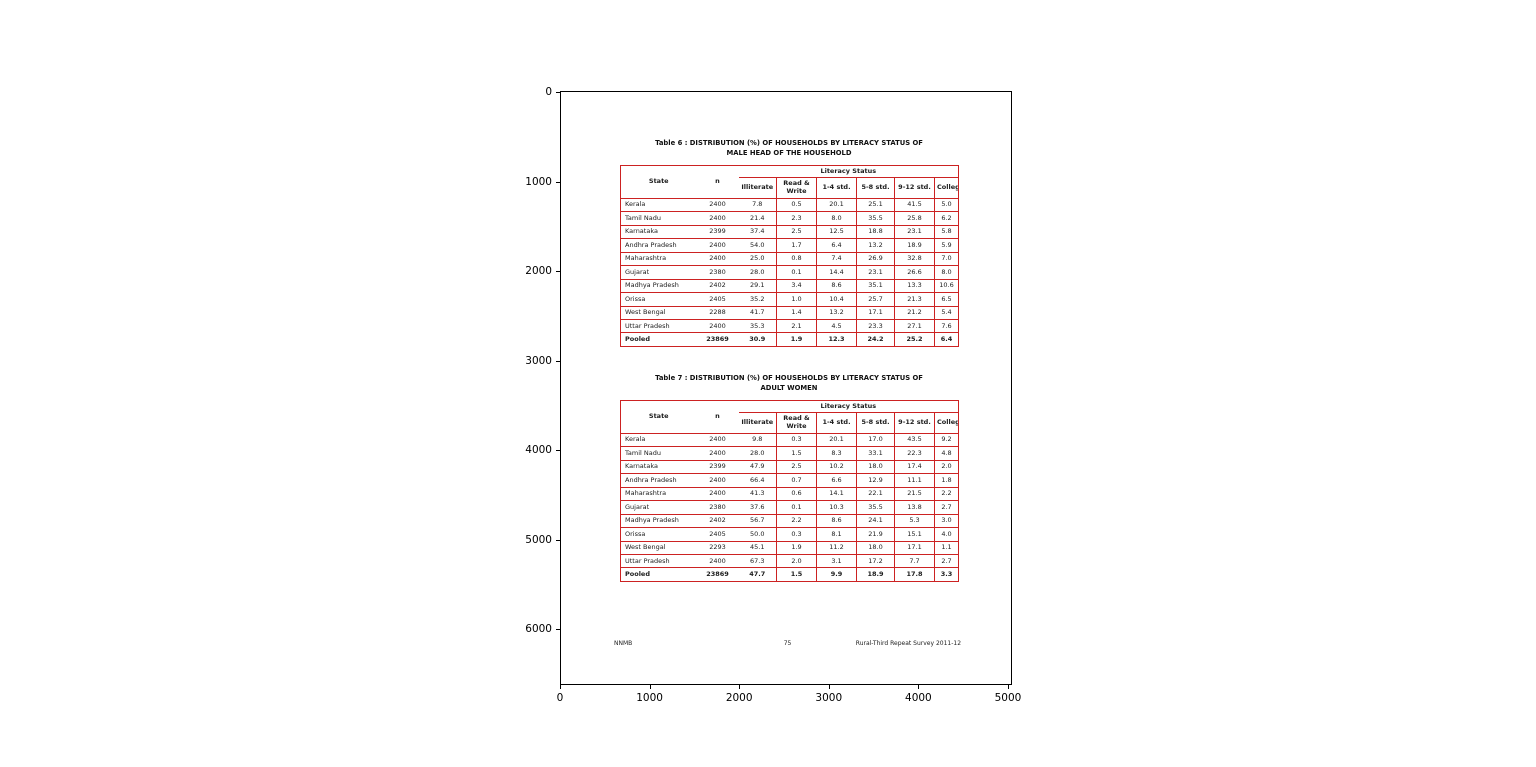  What do you see at coordinates (836, 258) in the screenshot?
I see `value-cell: 7.4` at bounding box center [836, 258].